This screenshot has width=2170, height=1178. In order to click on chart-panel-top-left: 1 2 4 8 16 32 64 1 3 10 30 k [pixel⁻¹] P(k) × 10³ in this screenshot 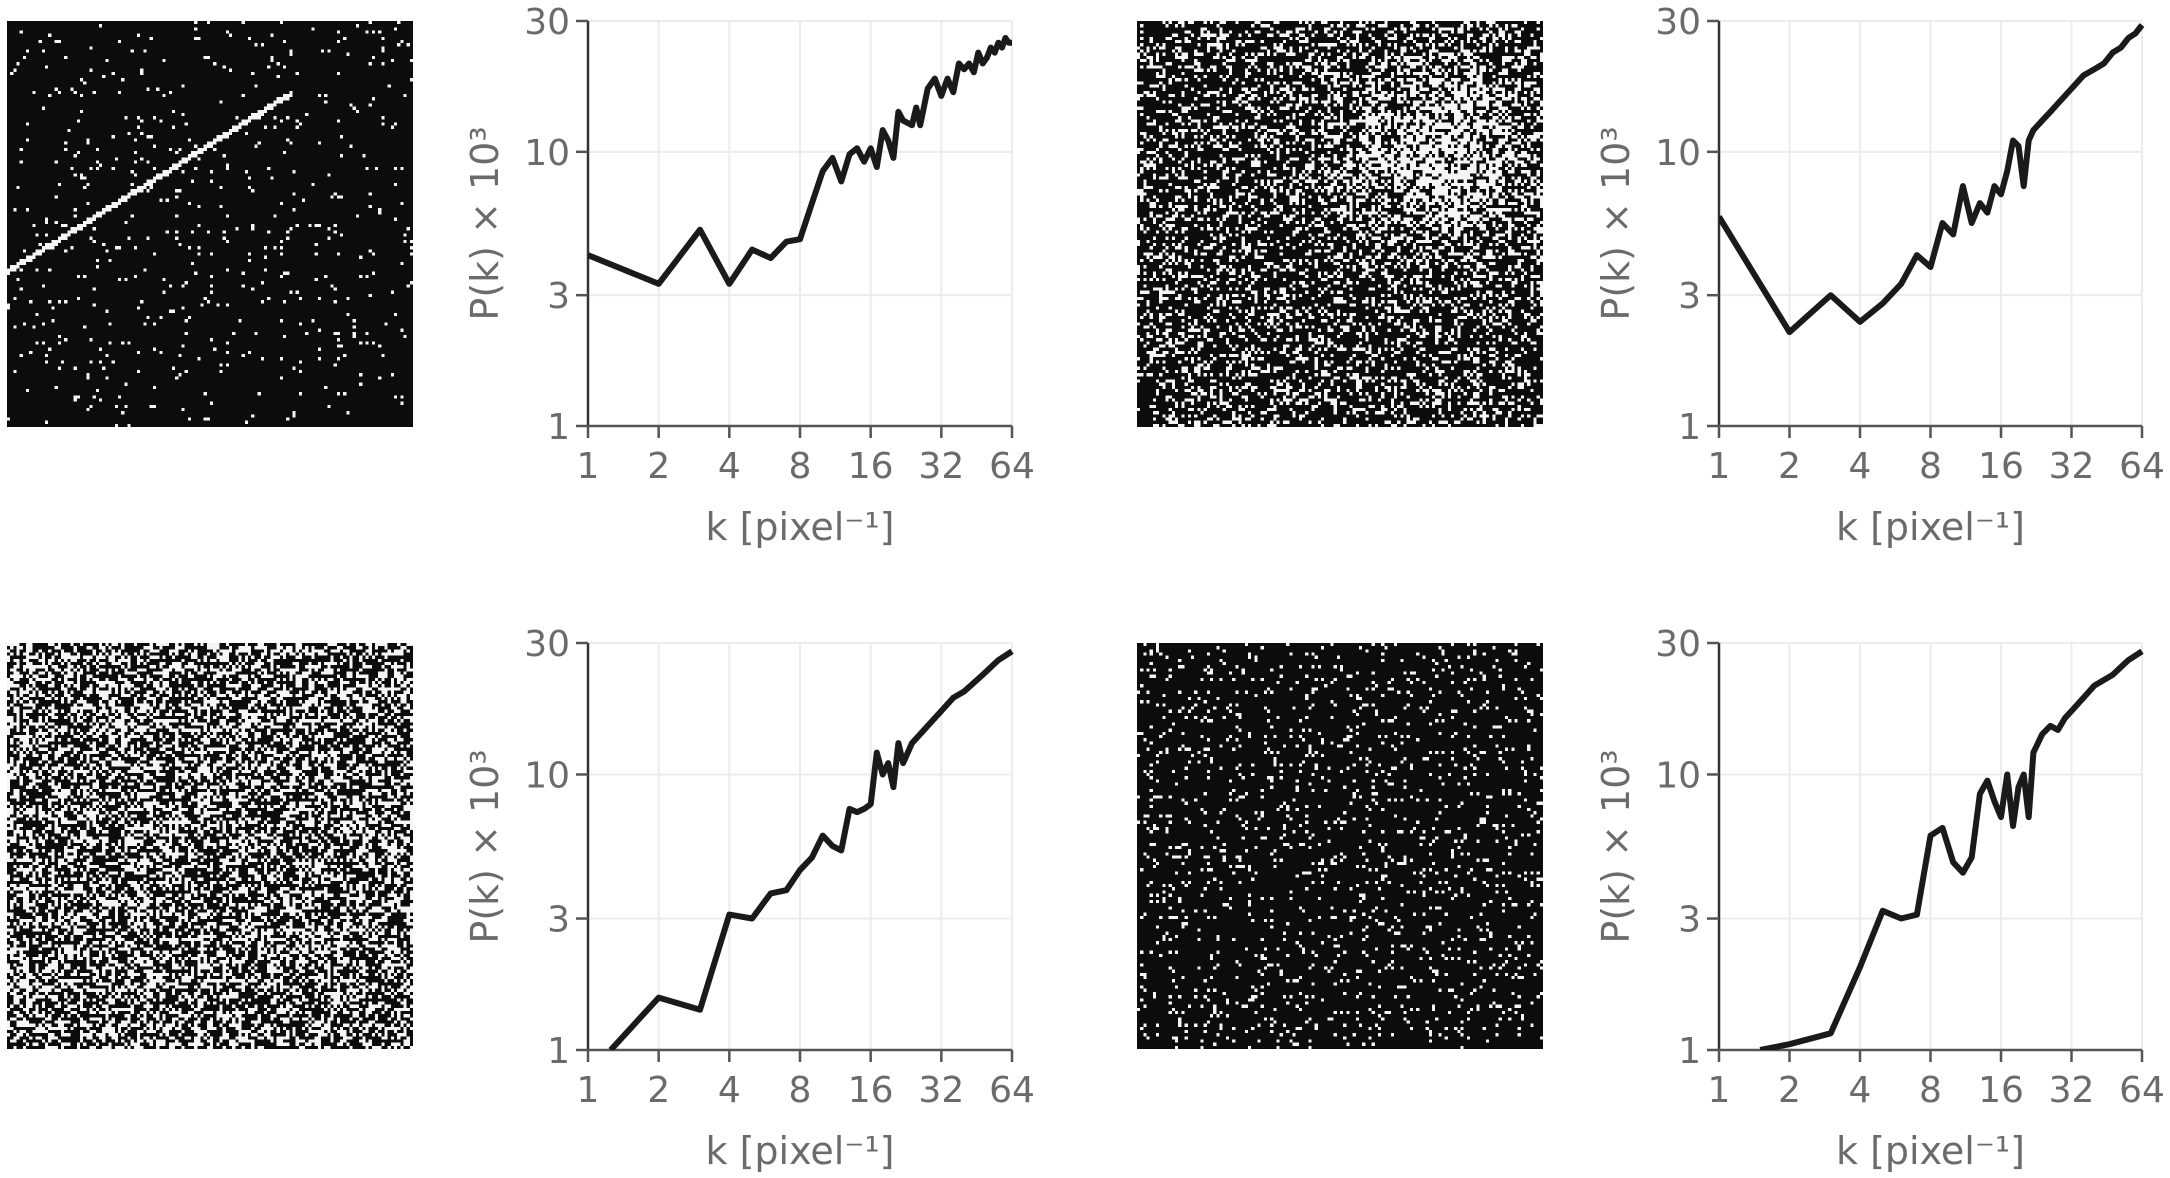, I will do `click(749, 275)`.